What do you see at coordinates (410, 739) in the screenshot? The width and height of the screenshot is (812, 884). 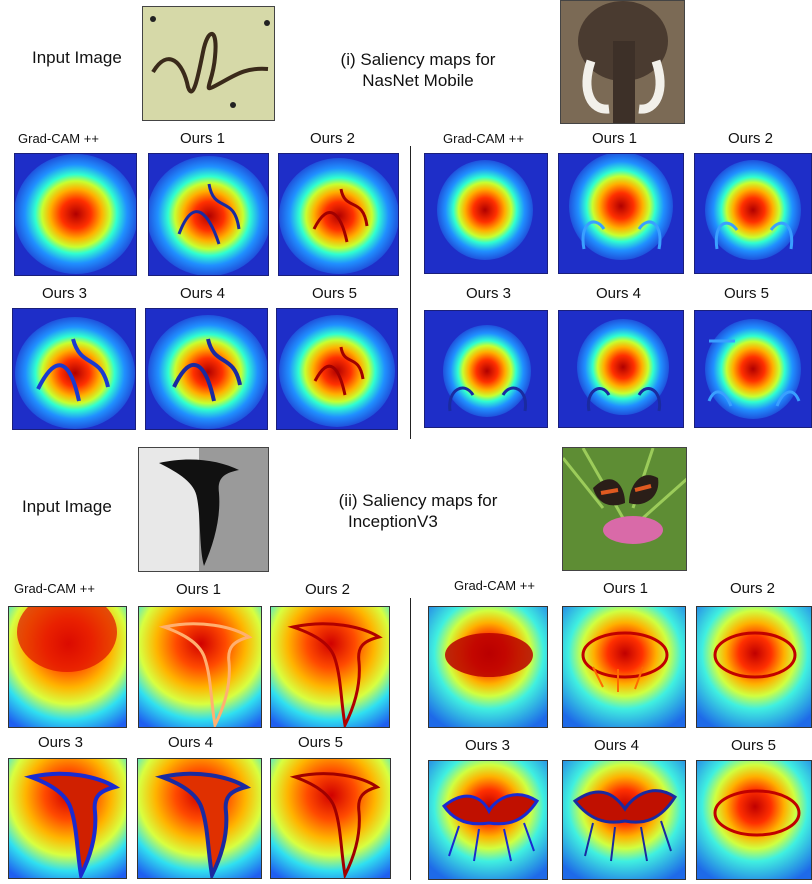 I see `panel2-divider` at bounding box center [410, 739].